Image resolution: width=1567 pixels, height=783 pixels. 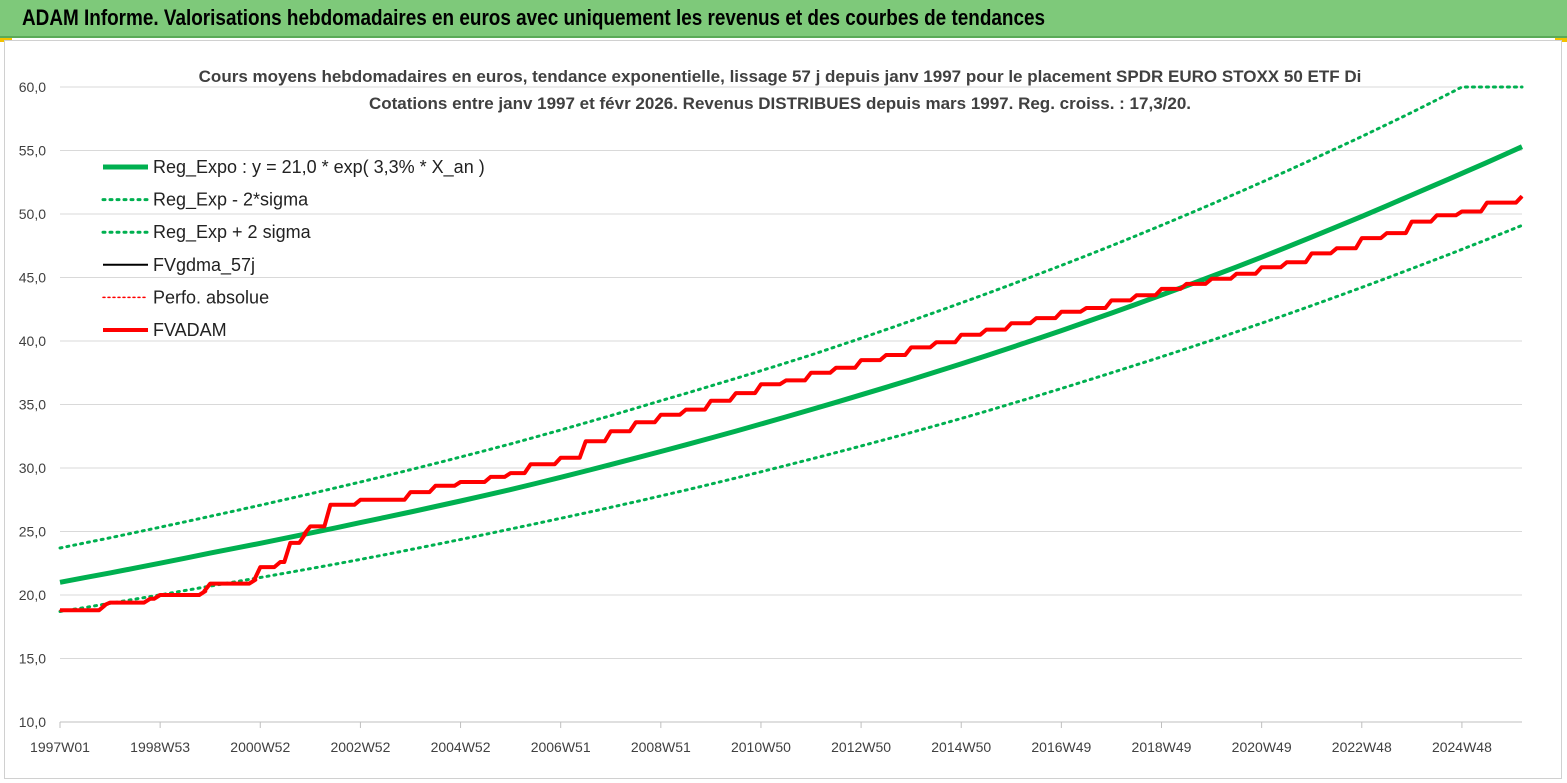 I want to click on y-tick-label: 40,0, so click(x=32, y=341).